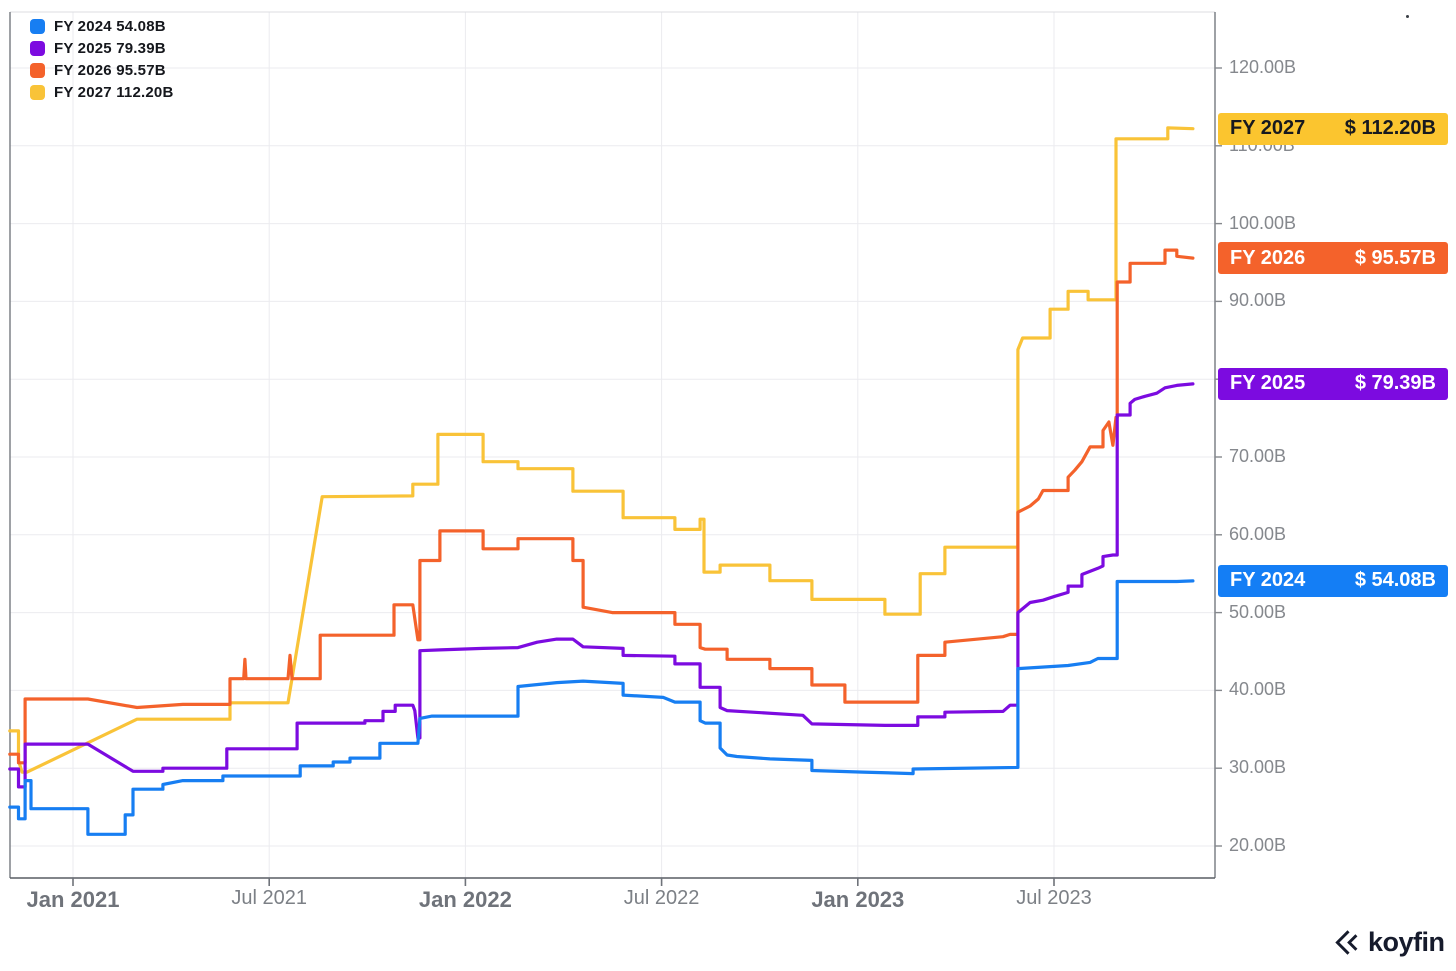 This screenshot has width=1456, height=971. I want to click on legend-item-fy2024: FY 2024 54.08B, so click(101, 26).